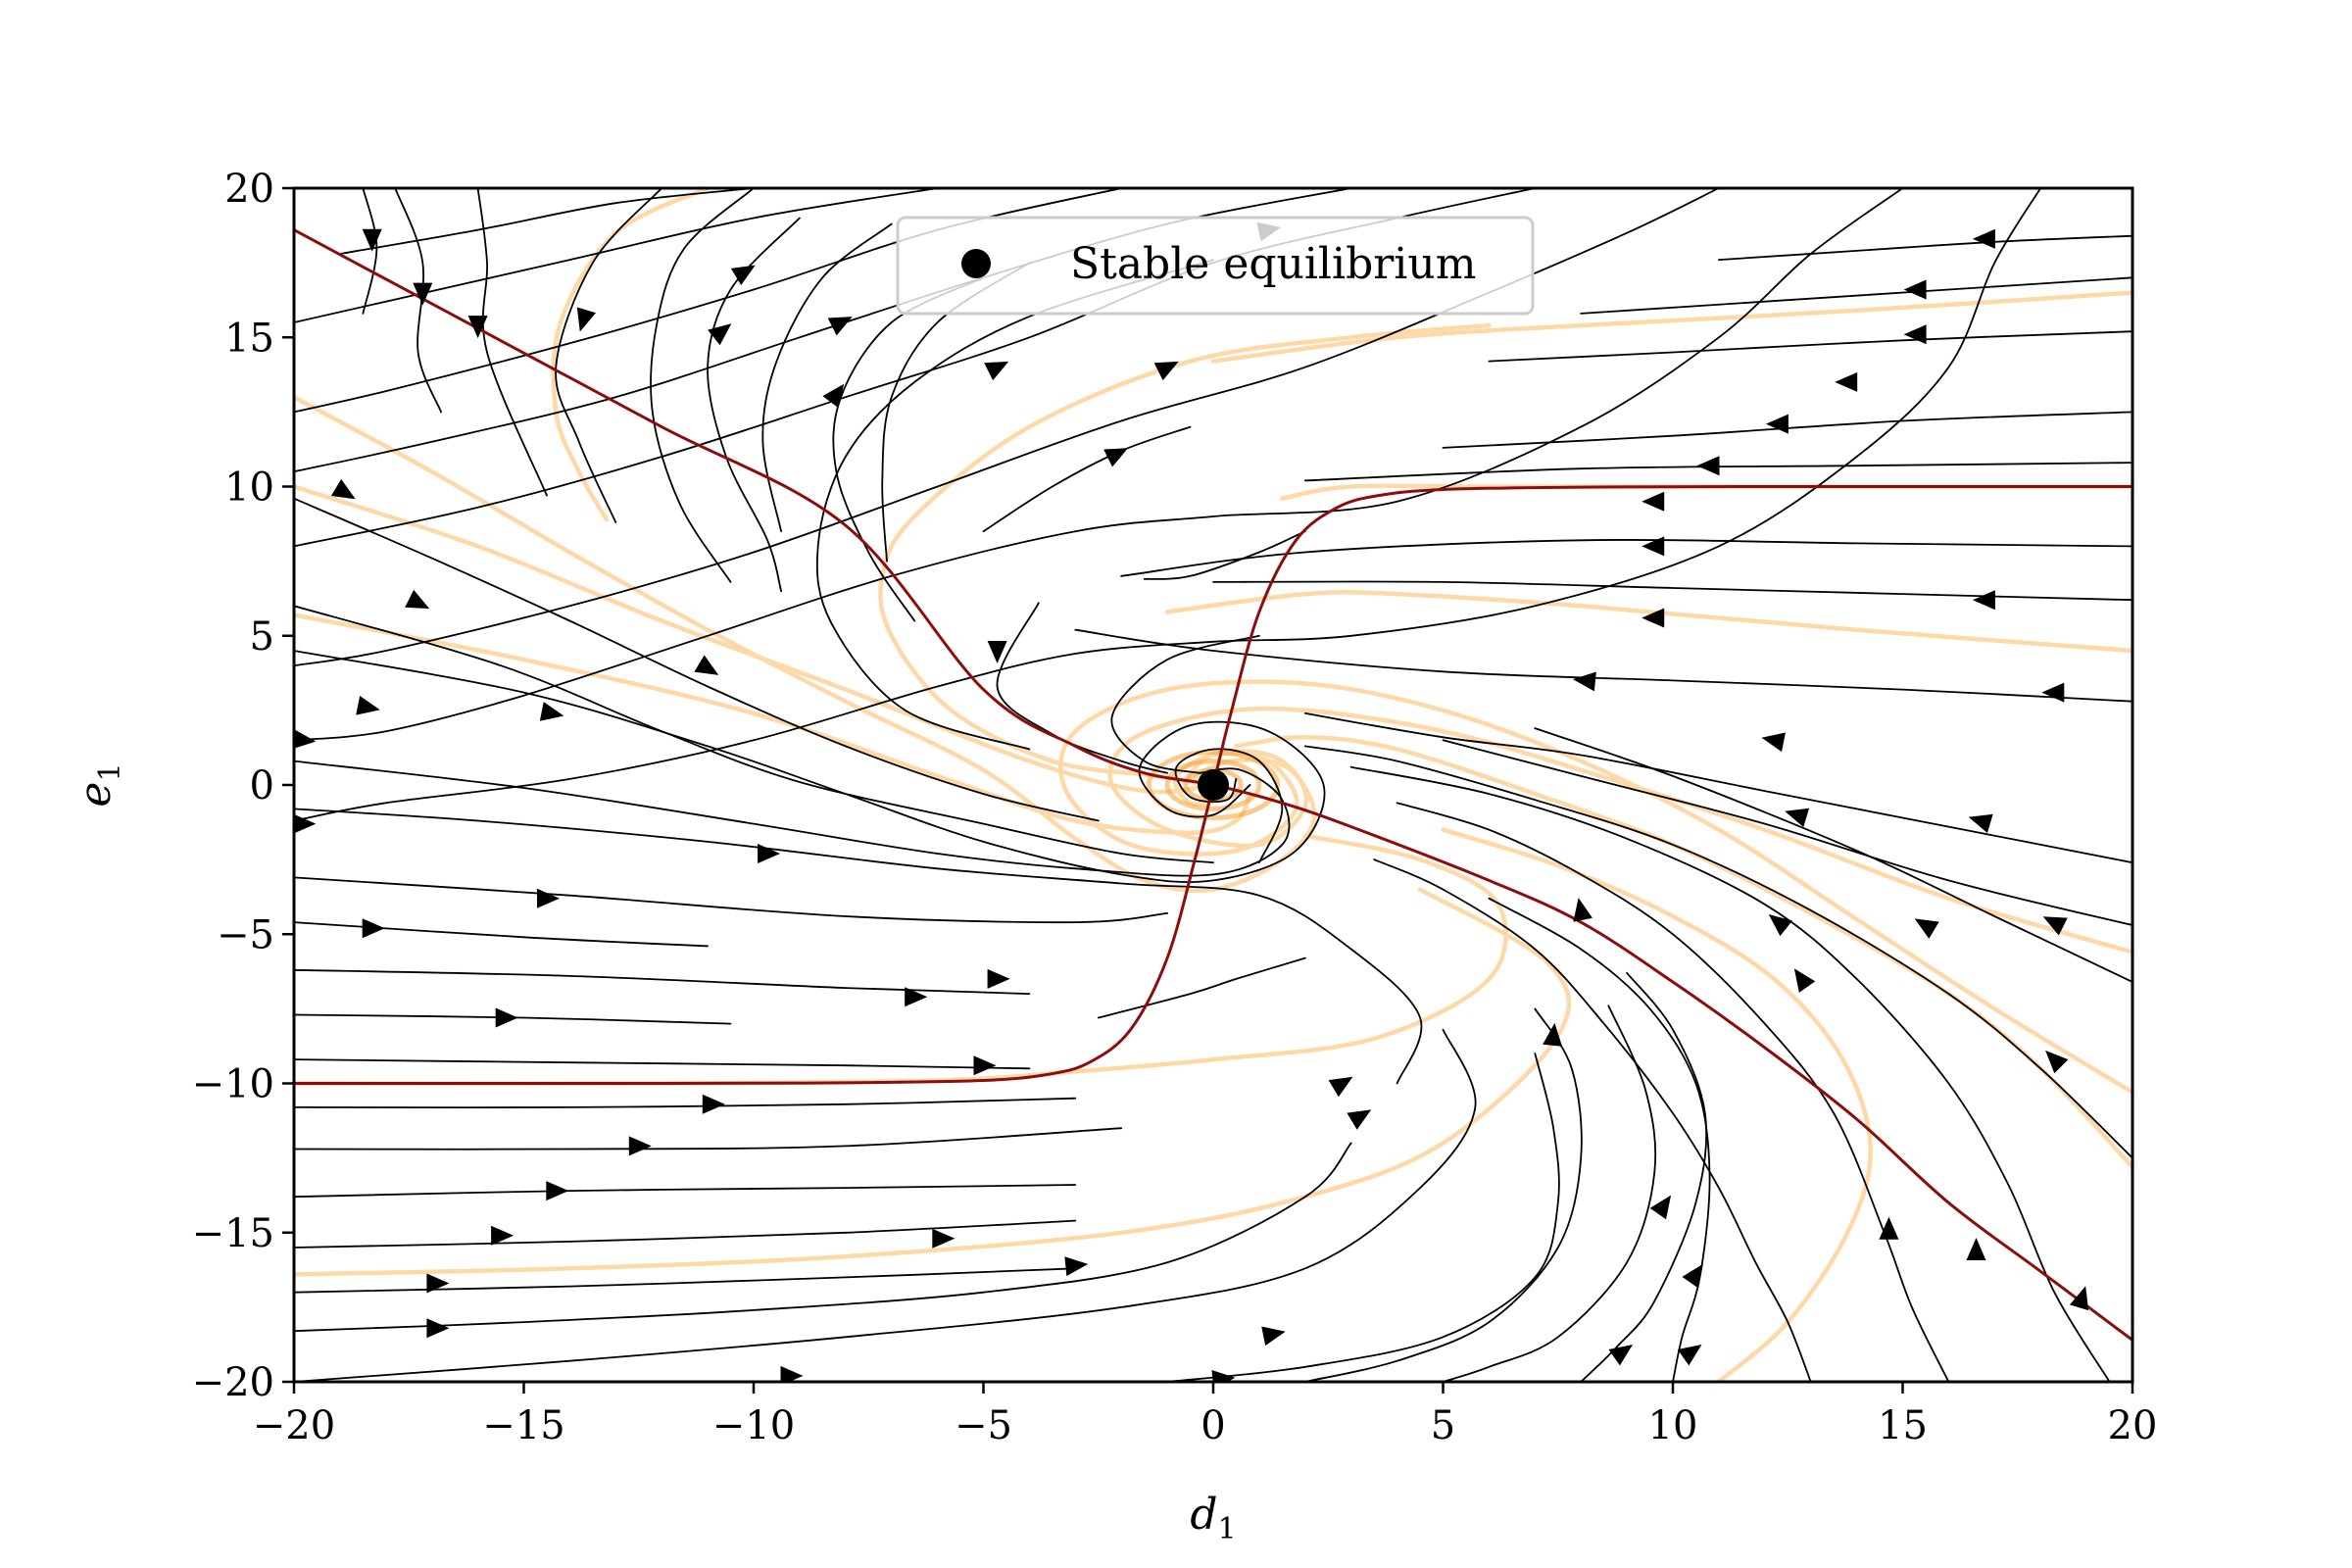 This screenshot has width=2352, height=1568. Describe the element at coordinates (99, 784) in the screenshot. I see `y-axis-label: e1` at that location.